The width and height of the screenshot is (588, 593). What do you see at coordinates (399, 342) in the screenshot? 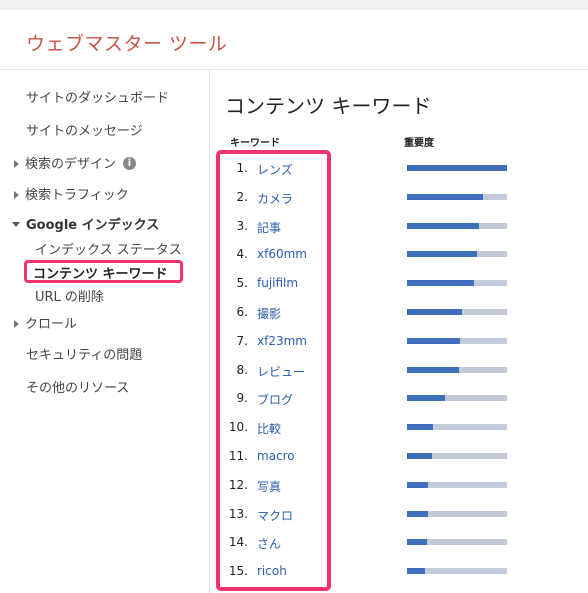
I see `table-row: 7. xf23mm` at bounding box center [399, 342].